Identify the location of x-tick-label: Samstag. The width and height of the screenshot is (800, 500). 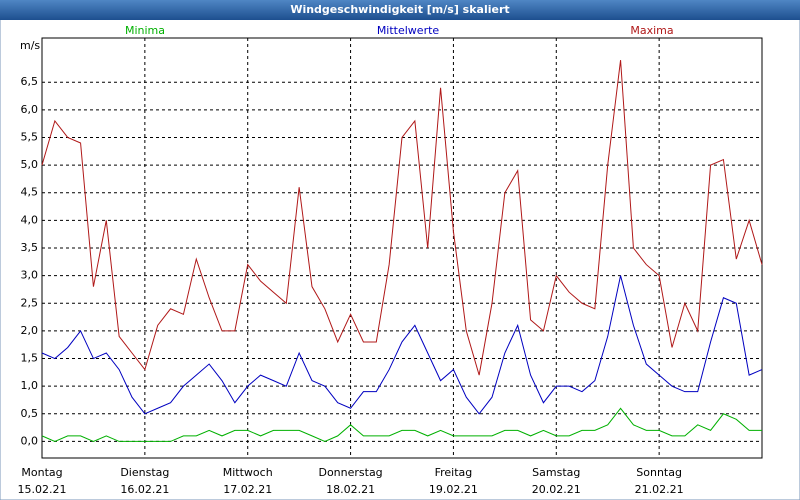
(556, 472).